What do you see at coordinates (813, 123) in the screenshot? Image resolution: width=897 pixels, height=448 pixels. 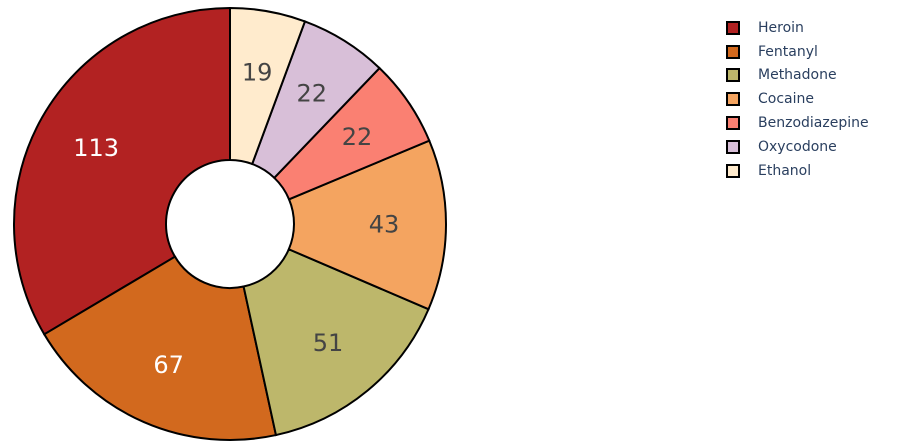 I see `legend-label: Benzodiazepine` at bounding box center [813, 123].